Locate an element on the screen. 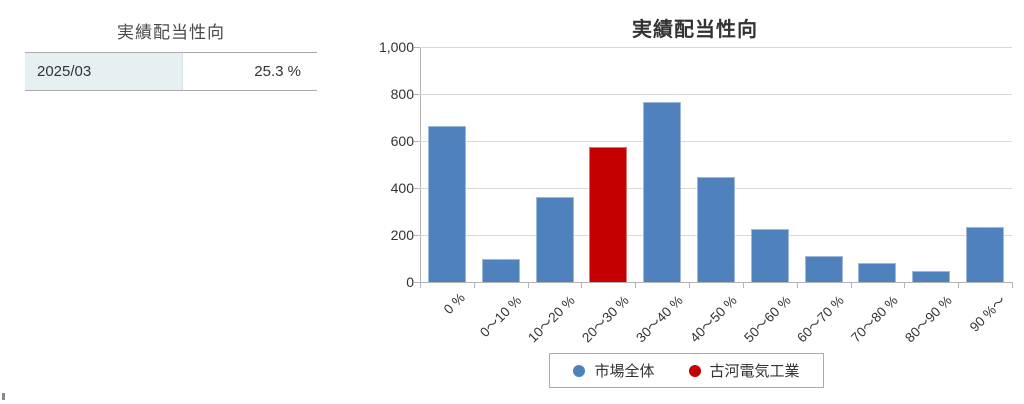  y-axis-label: 200 is located at coordinates (402, 235).